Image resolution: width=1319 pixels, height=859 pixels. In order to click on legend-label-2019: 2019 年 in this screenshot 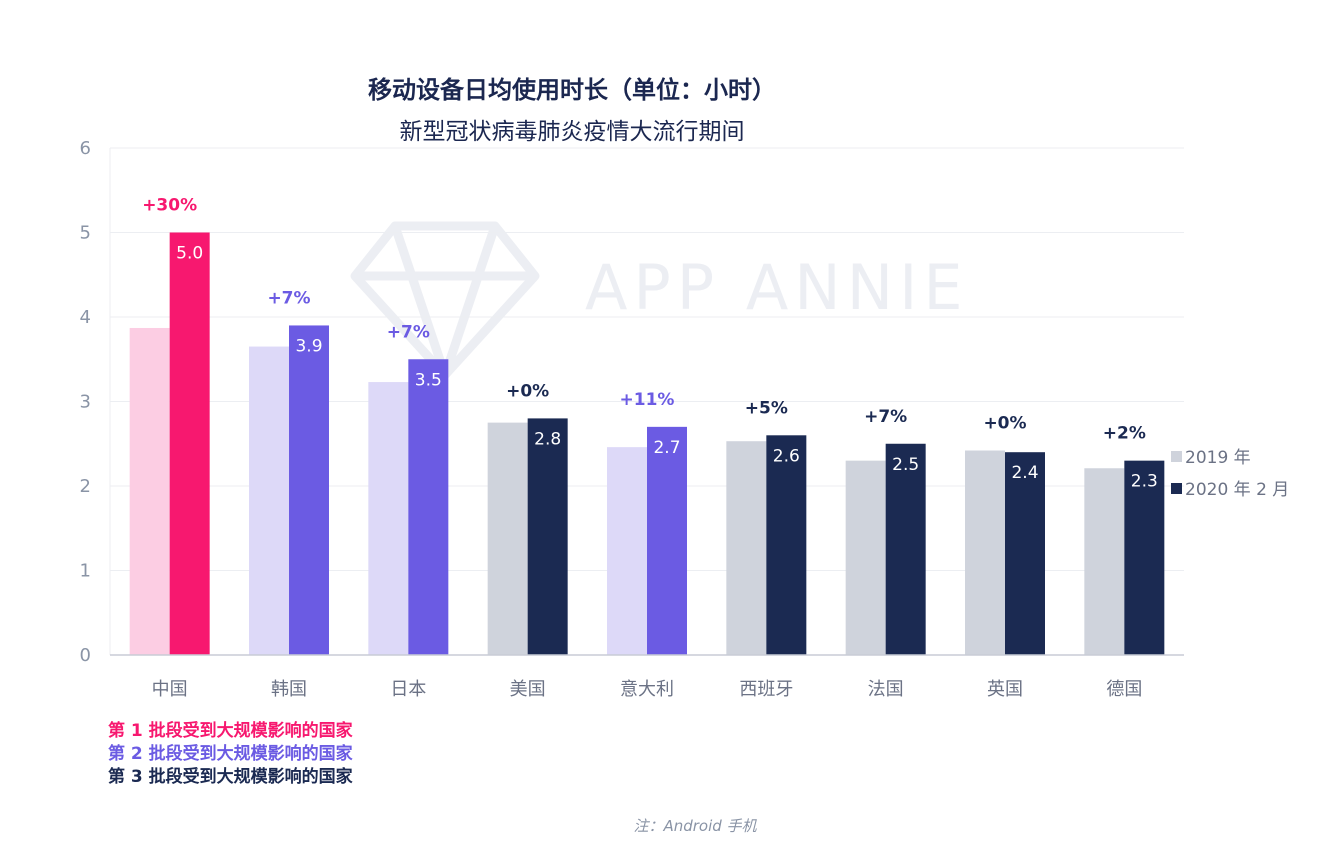, I will do `click(1218, 458)`.